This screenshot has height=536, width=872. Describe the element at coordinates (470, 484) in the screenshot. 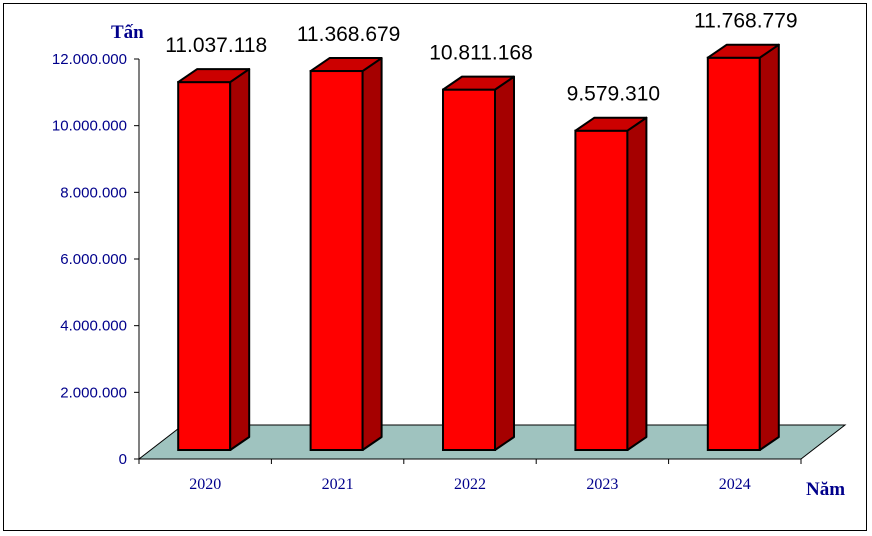

I see `x-tick-label: 2022` at that location.